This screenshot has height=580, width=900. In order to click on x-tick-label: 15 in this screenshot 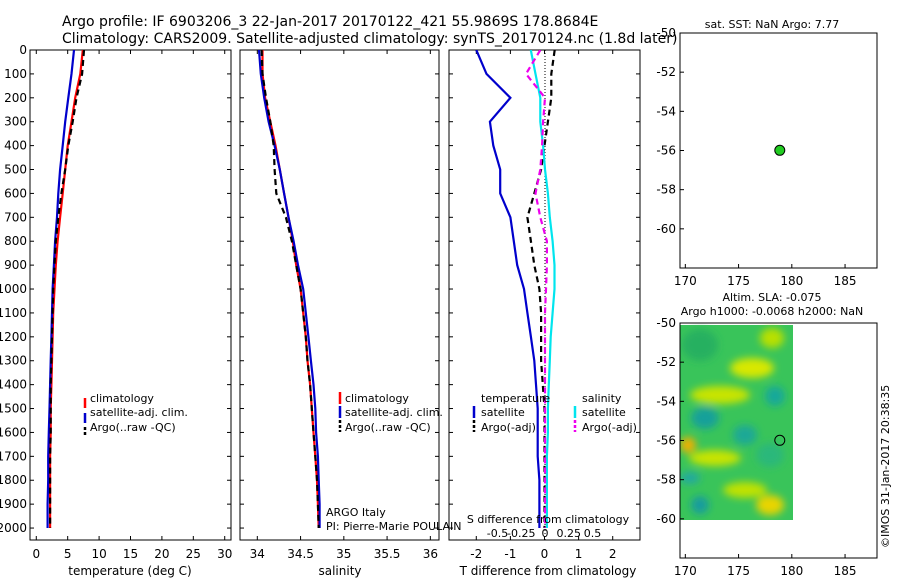, I will do `click(130, 554)`.